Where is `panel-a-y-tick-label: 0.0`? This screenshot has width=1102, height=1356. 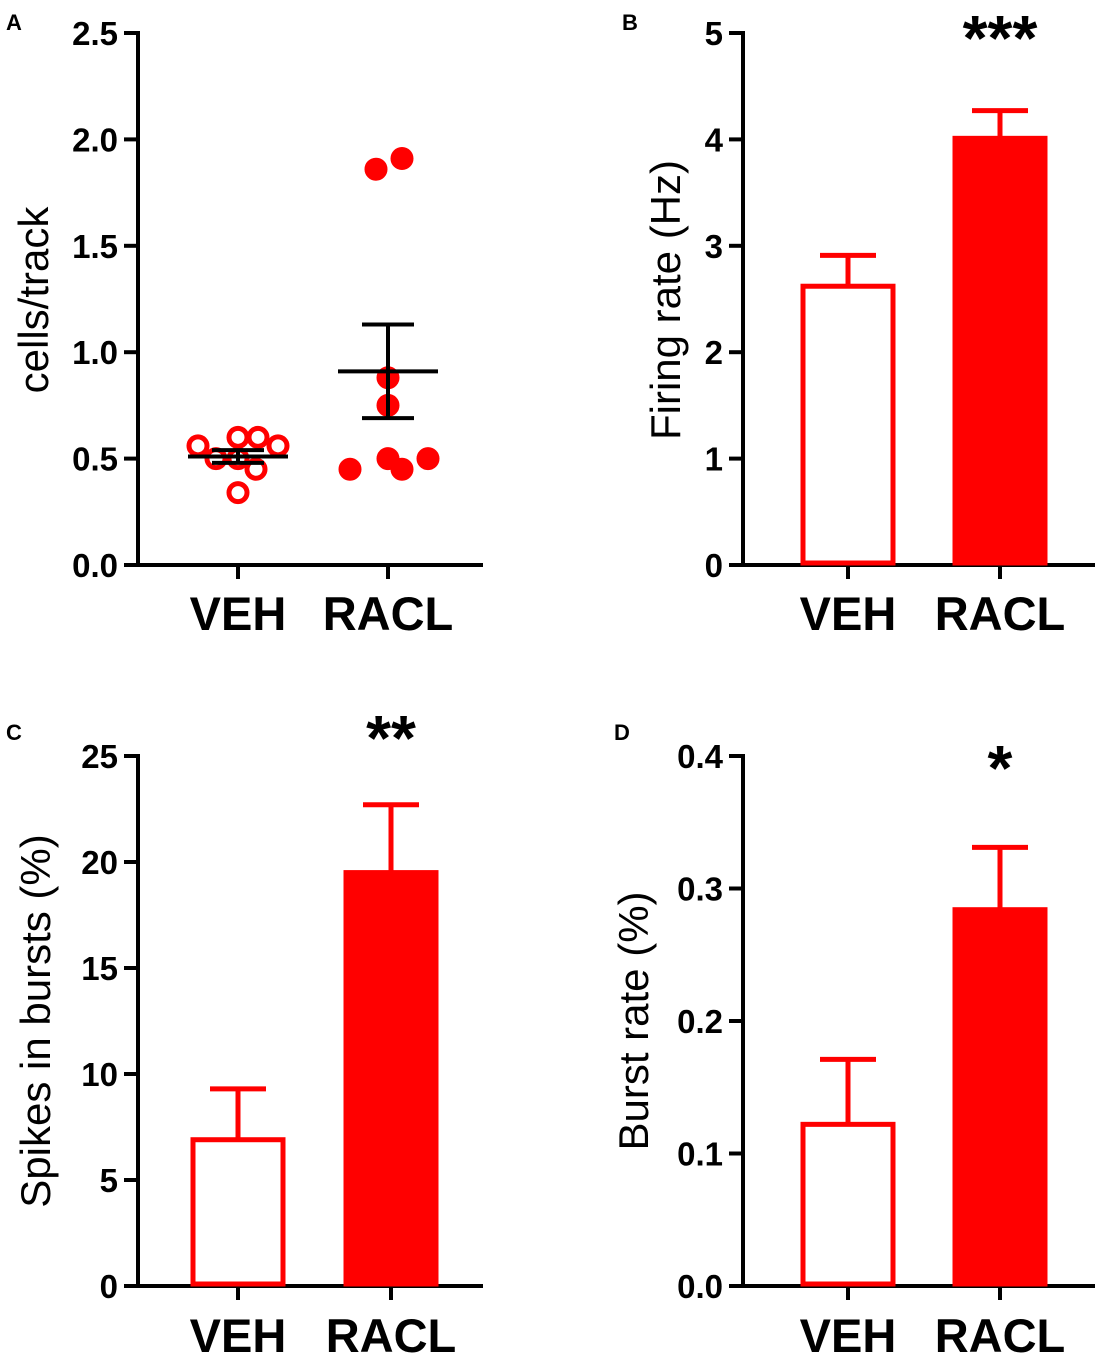
panel-a-y-tick-label: 0.0 is located at coordinates (95, 565).